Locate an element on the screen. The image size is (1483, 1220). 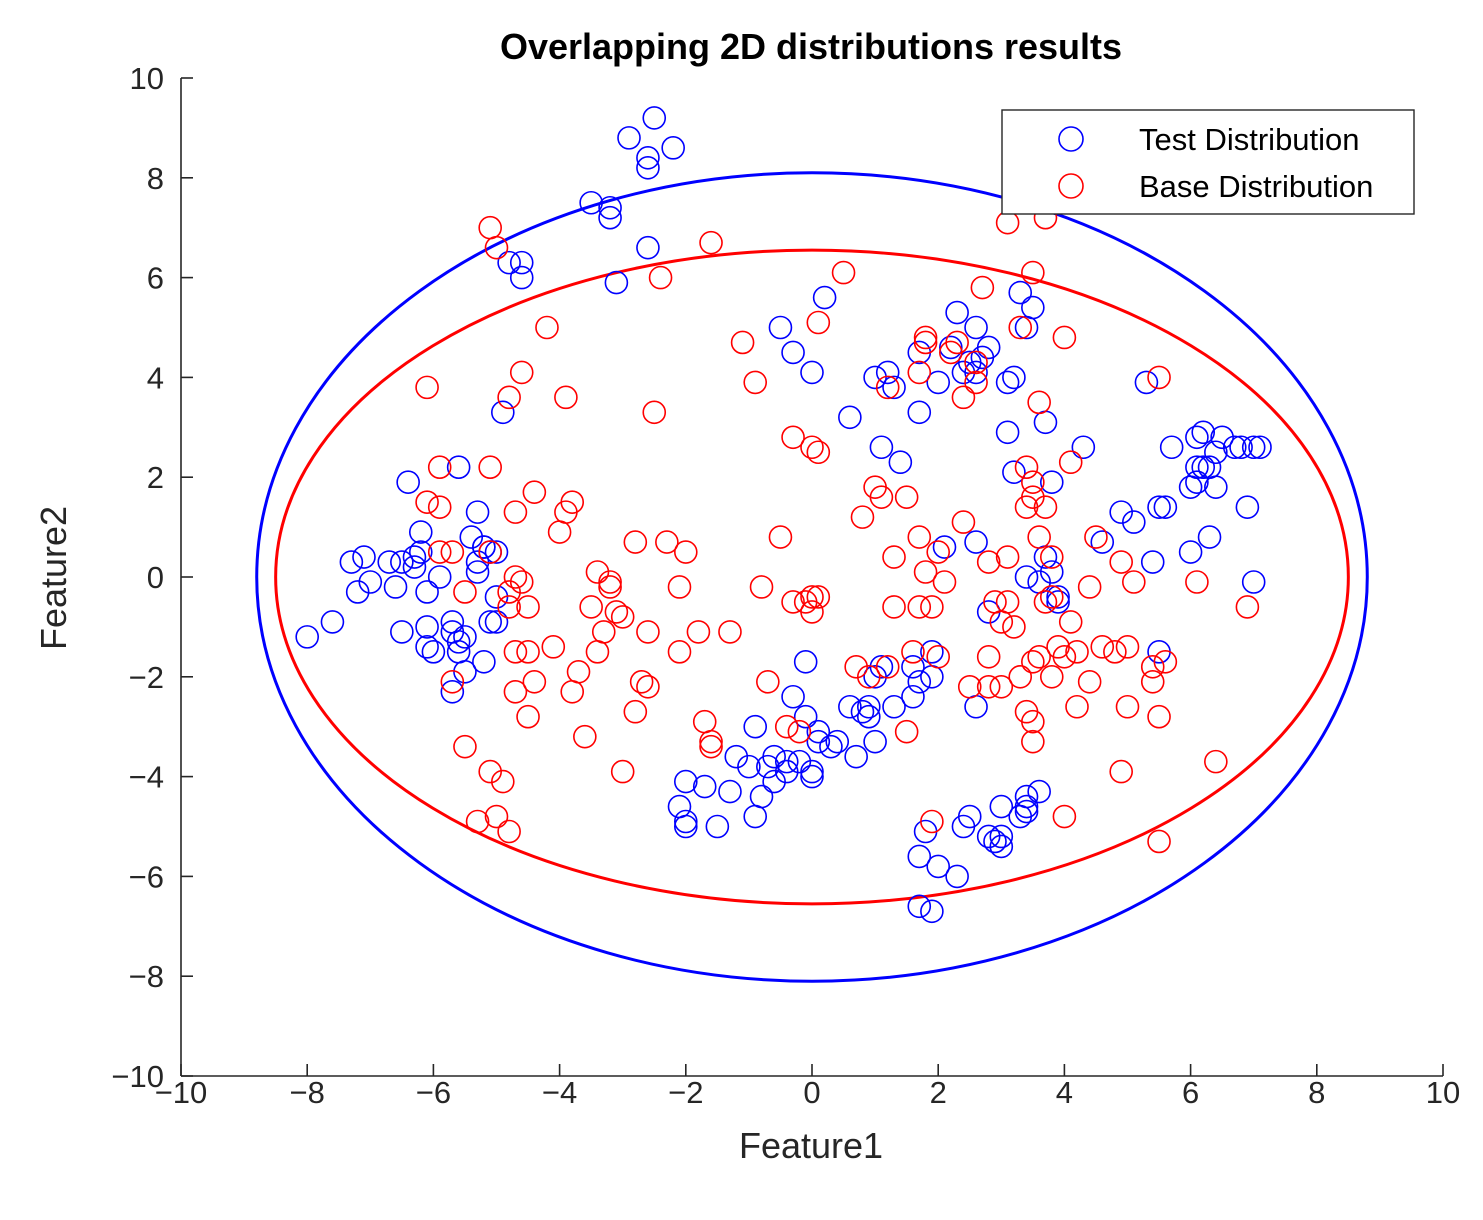
x-tick-label: 0 is located at coordinates (811, 1092).